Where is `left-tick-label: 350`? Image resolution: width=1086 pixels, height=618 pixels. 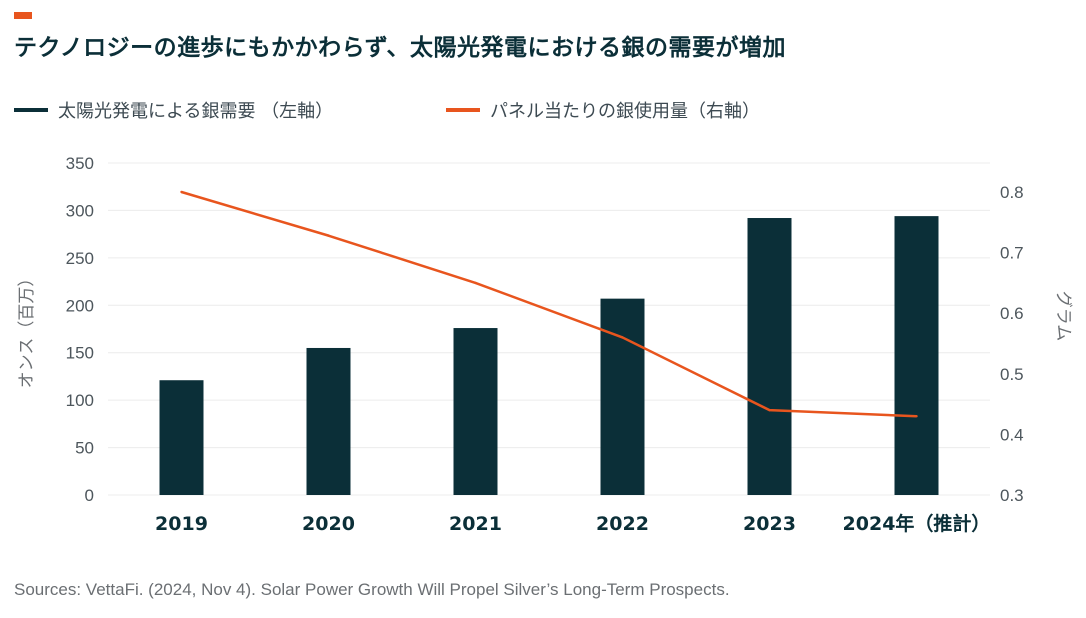
left-tick-label: 350 is located at coordinates (80, 163).